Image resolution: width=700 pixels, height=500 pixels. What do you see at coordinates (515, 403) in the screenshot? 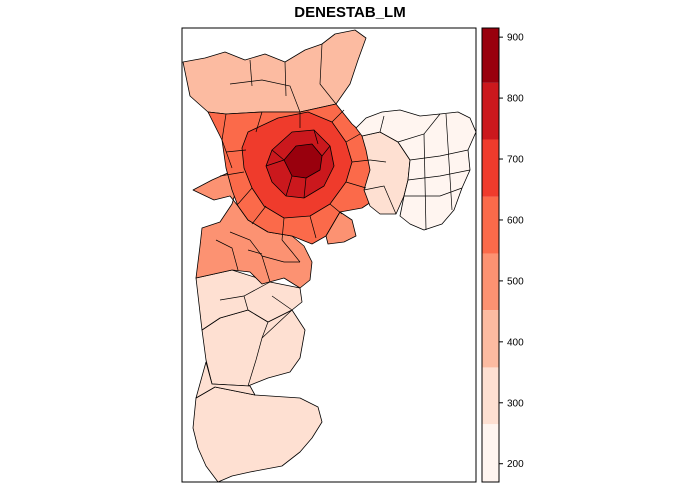
I see `legend-tick-label: 300` at bounding box center [515, 403].